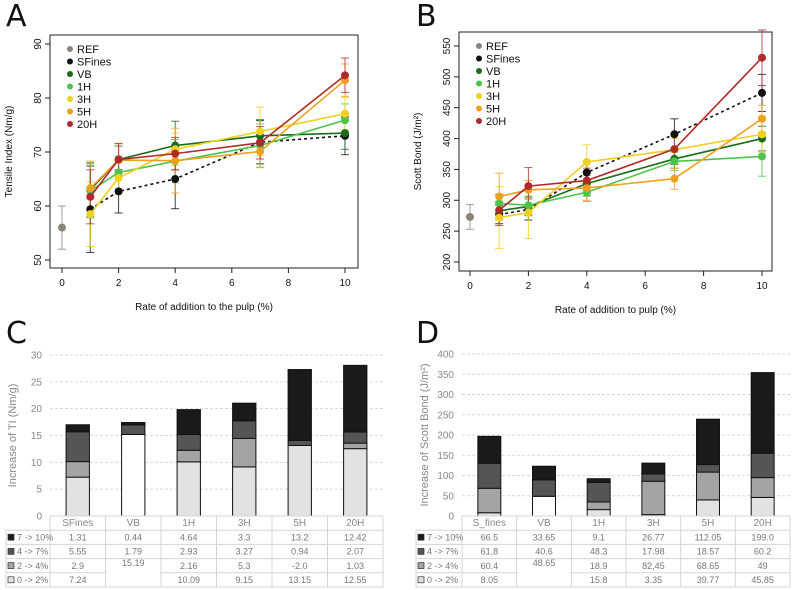 This screenshot has width=795, height=590. I want to click on chart-A-legend-label: 1H, so click(84, 88).